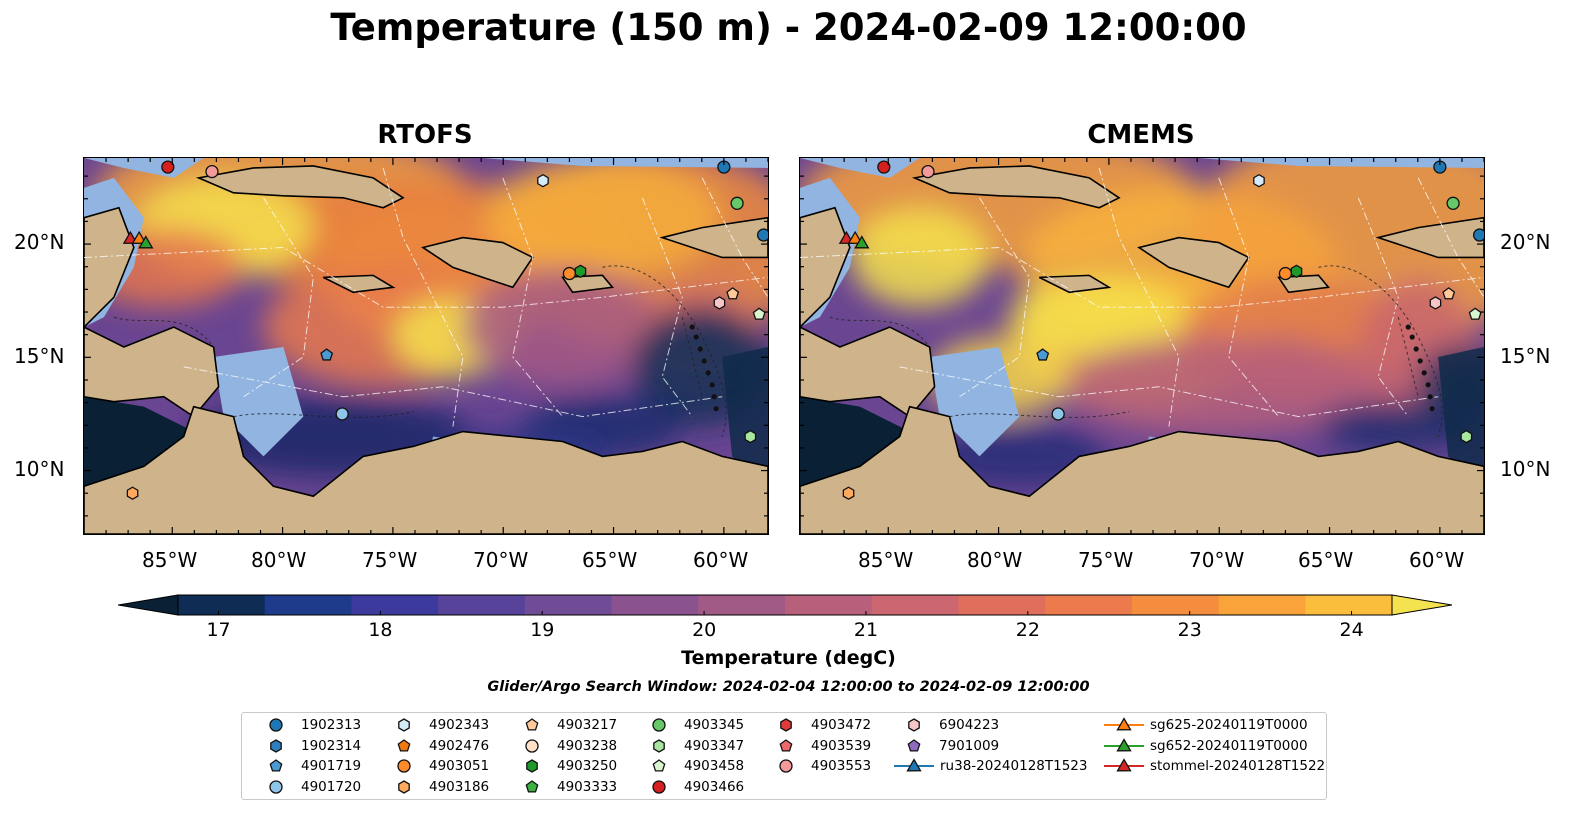 This screenshot has height=827, width=1577. What do you see at coordinates (459, 725) in the screenshot?
I see `legend-label: 4902343` at bounding box center [459, 725].